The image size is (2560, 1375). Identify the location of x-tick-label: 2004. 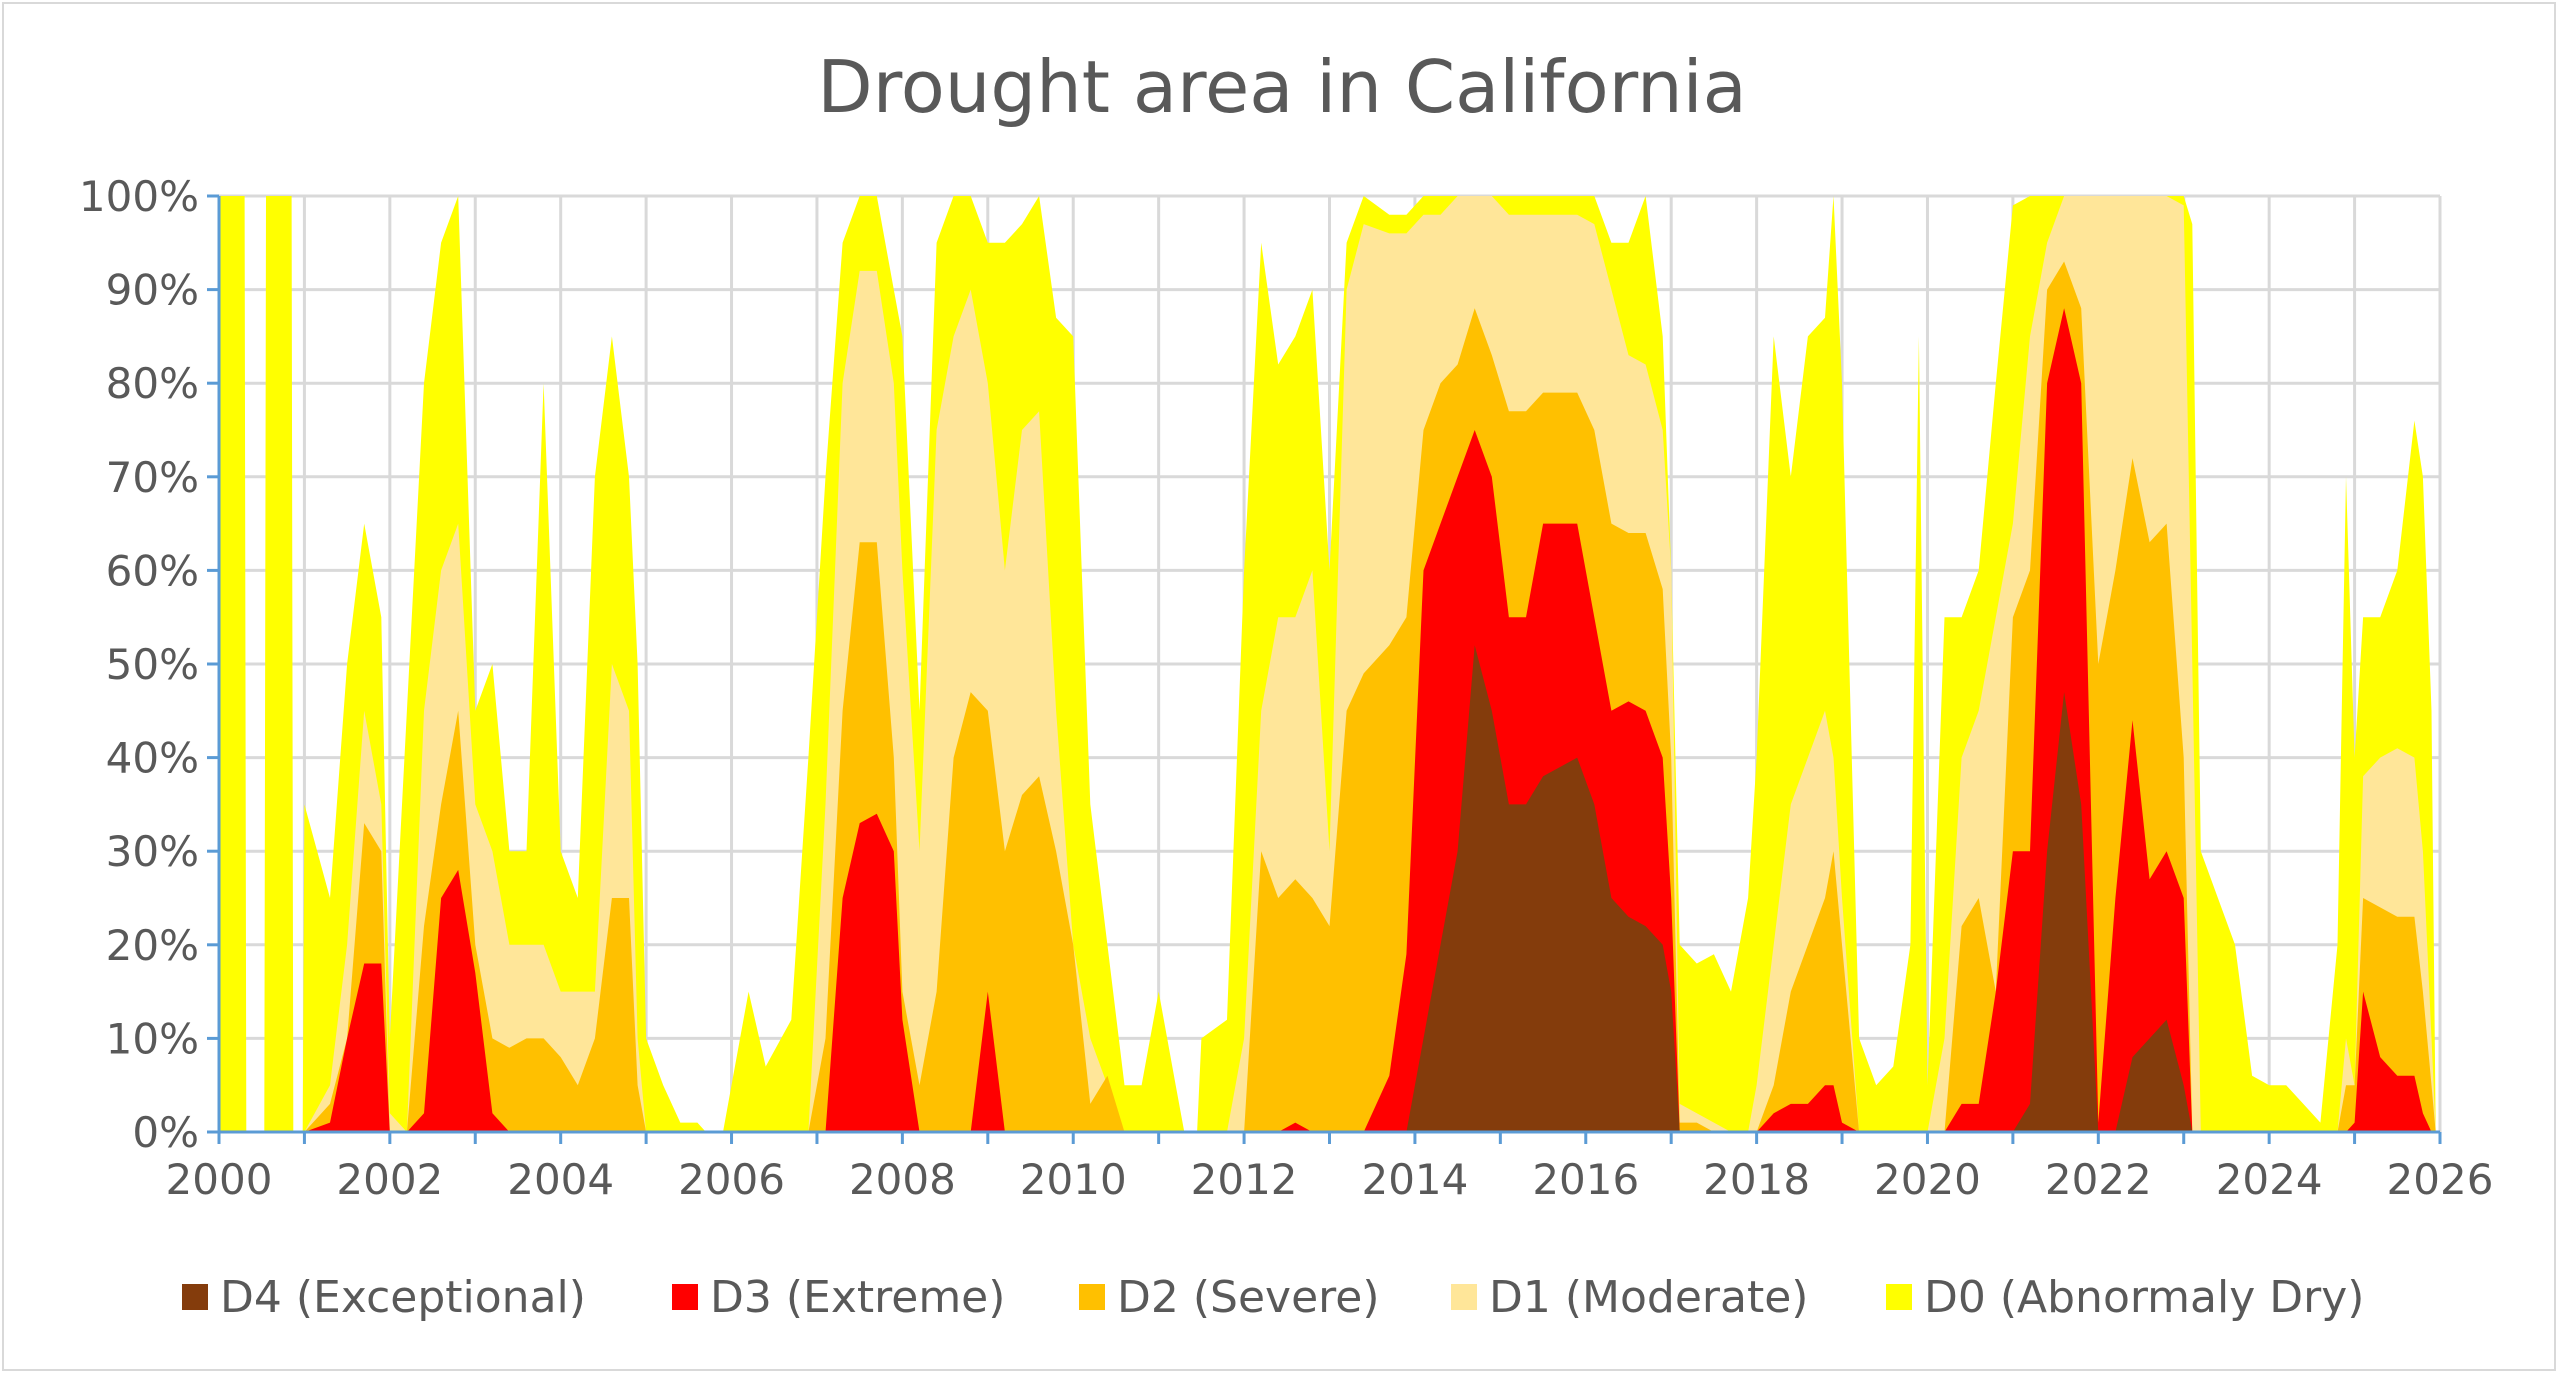
(560, 1179).